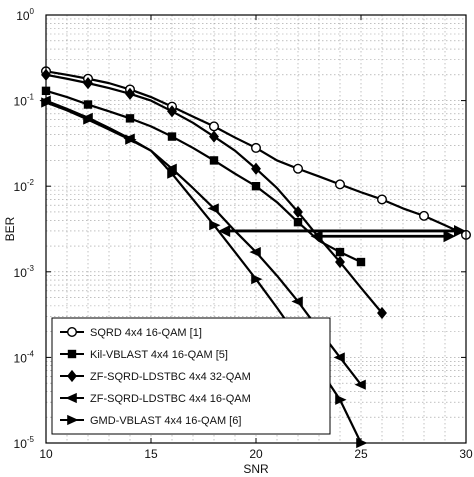 This screenshot has width=474, height=477. What do you see at coordinates (24, 357) in the screenshot?
I see `y-tick-label: 10⁻⁴` at bounding box center [24, 357].